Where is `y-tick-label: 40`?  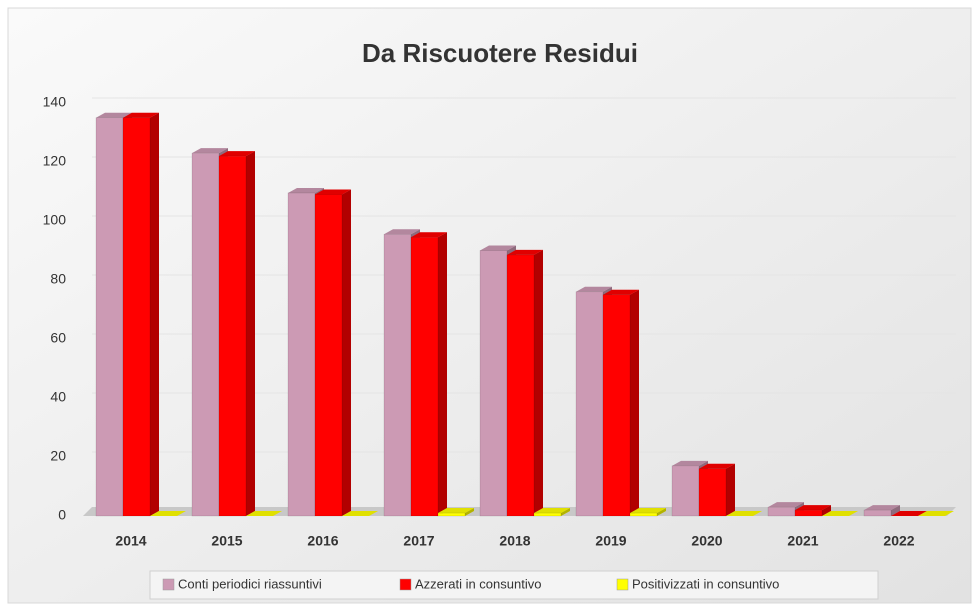 y-tick-label: 40 is located at coordinates (58, 397).